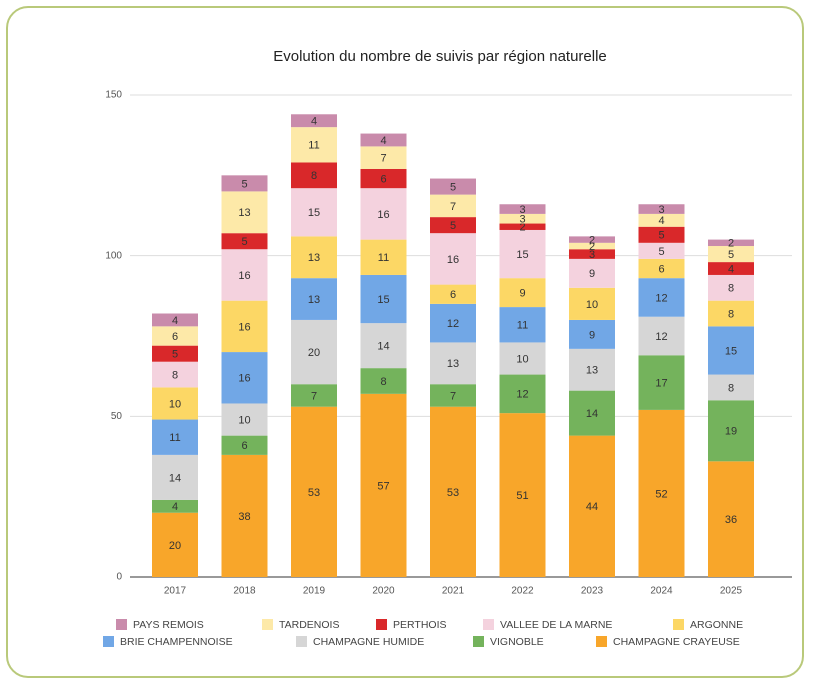 The image size is (814, 688). What do you see at coordinates (731, 432) in the screenshot?
I see `data-label: 19` at bounding box center [731, 432].